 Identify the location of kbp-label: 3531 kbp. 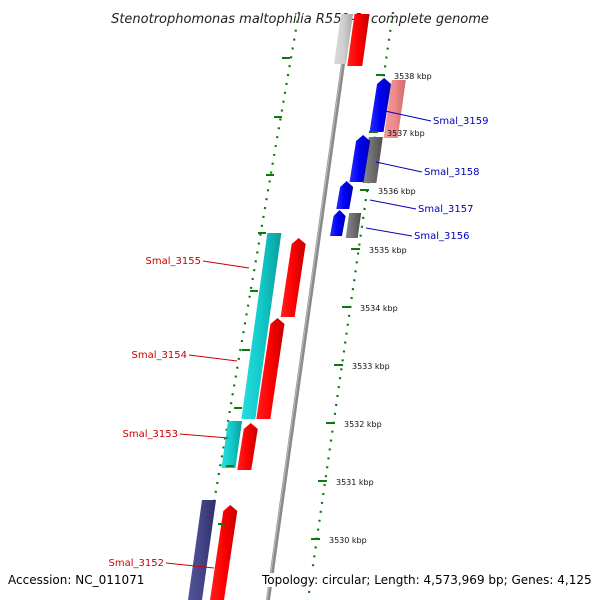
(355, 482).